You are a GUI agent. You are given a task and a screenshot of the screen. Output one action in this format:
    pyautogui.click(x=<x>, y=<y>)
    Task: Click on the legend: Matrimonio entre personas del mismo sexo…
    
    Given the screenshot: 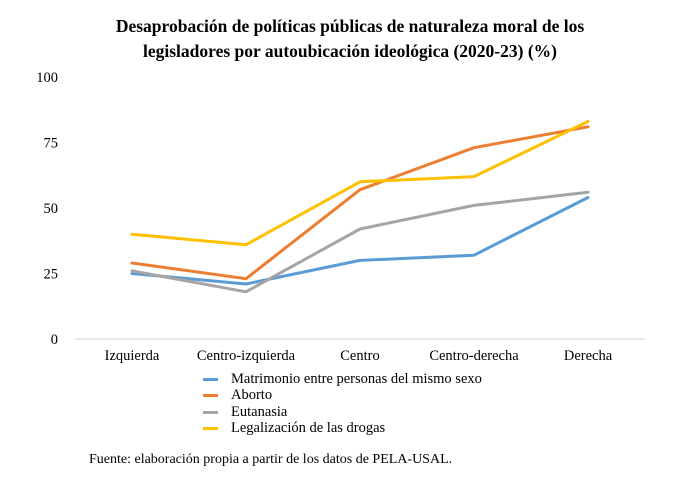 What is the action you would take?
    pyautogui.click(x=341, y=404)
    